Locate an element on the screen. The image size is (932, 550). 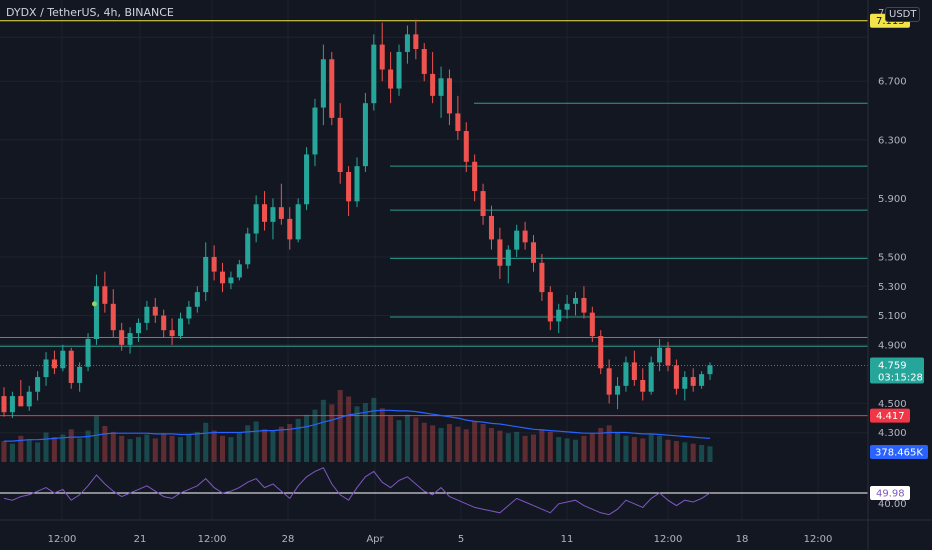
currency-selector: USDT is located at coordinates (903, 14).